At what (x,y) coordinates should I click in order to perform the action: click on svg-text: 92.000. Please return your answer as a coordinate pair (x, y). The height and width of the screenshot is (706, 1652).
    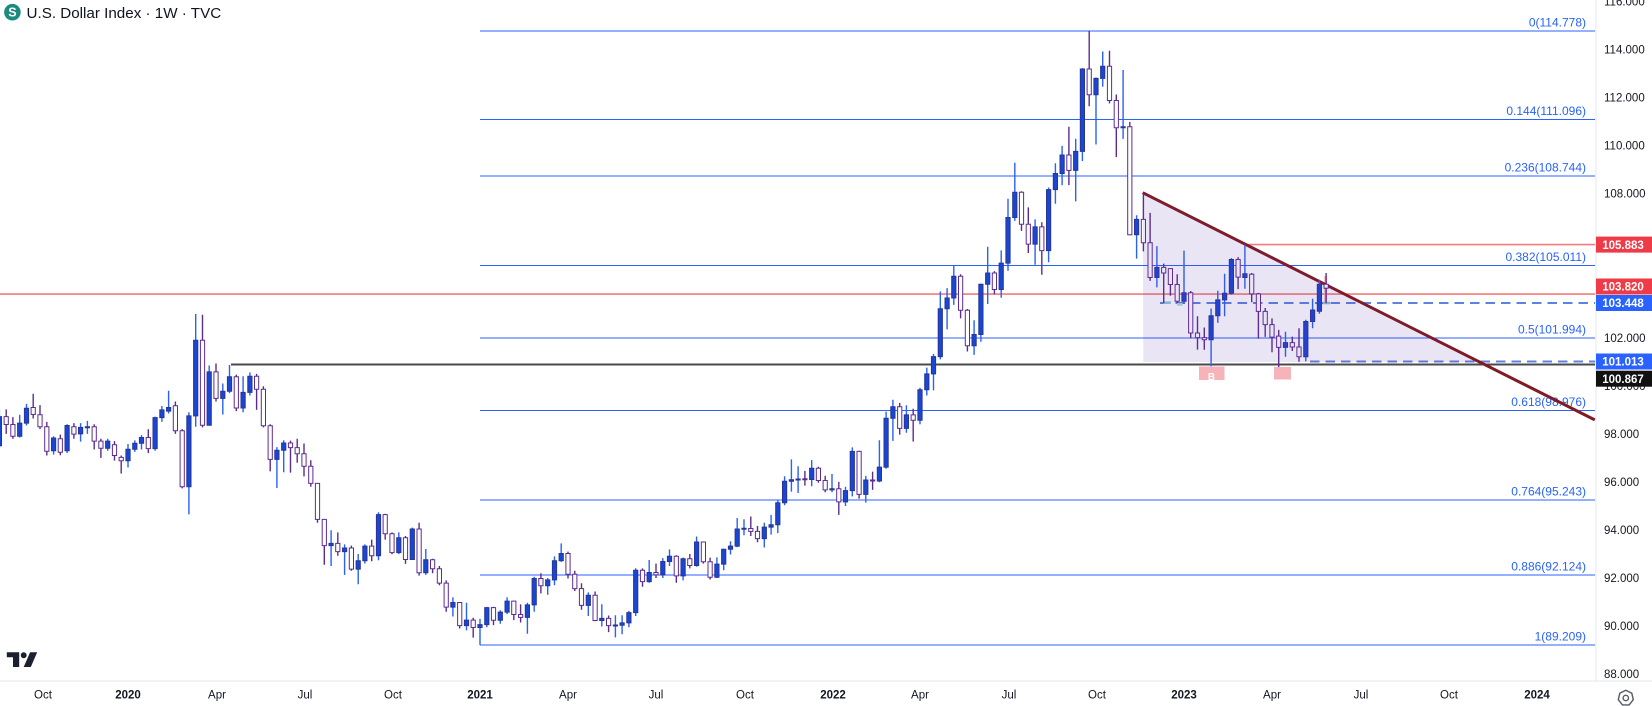
    Looking at the image, I should click on (1621, 579).